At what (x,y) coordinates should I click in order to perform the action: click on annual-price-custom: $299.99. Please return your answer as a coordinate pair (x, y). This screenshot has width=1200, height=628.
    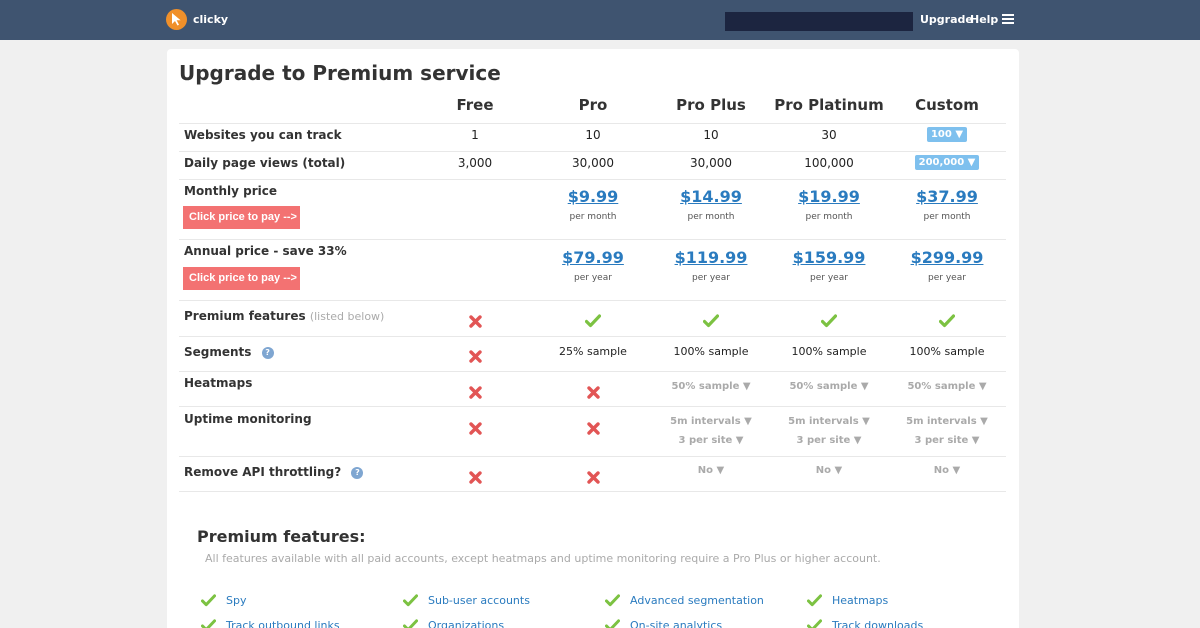
    Looking at the image, I should click on (947, 257).